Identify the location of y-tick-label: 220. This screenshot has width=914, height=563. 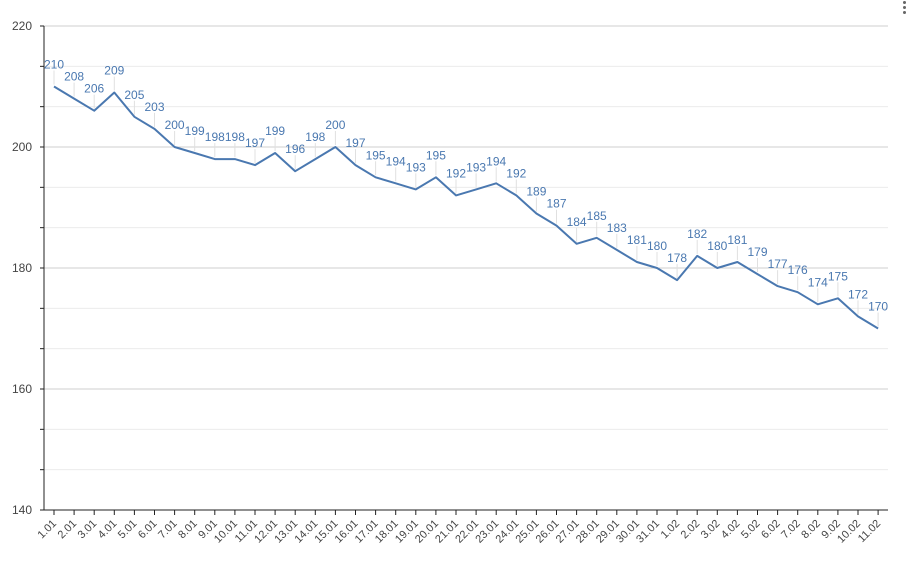
(22, 26).